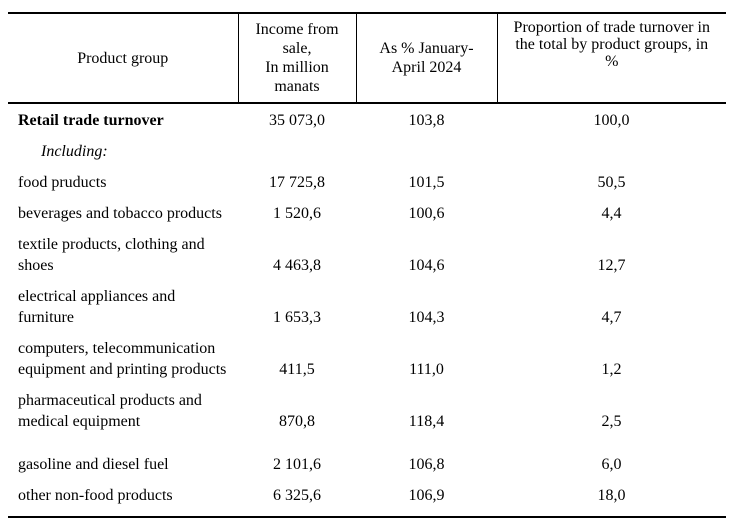 The image size is (734, 521). I want to click on proportion-cell: 4,4, so click(611, 213).